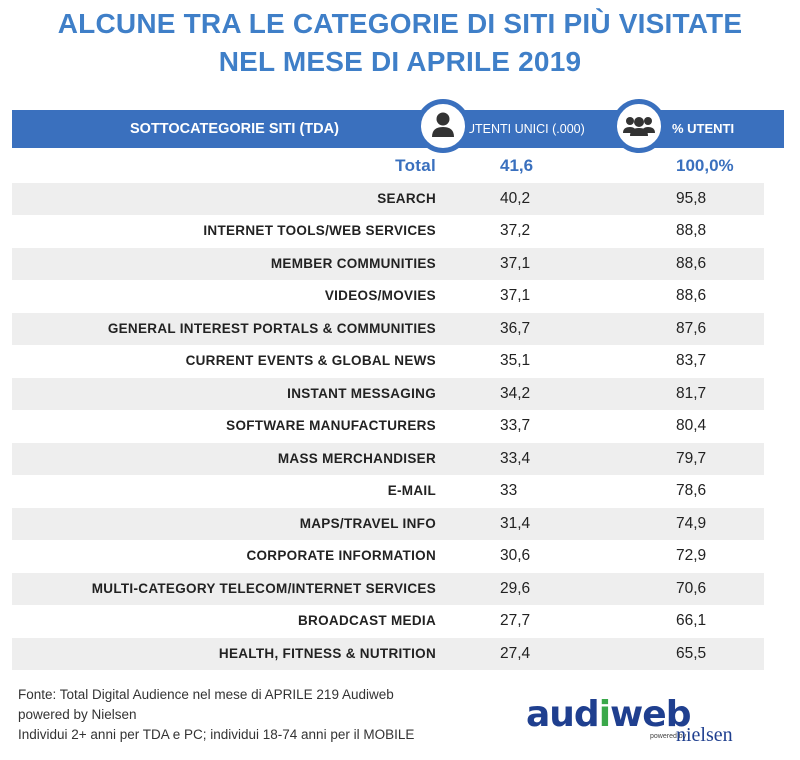 This screenshot has height=760, width=800. Describe the element at coordinates (400, 61) in the screenshot. I see `title-line-2: NEL MESE DI APRILE 2019` at that location.